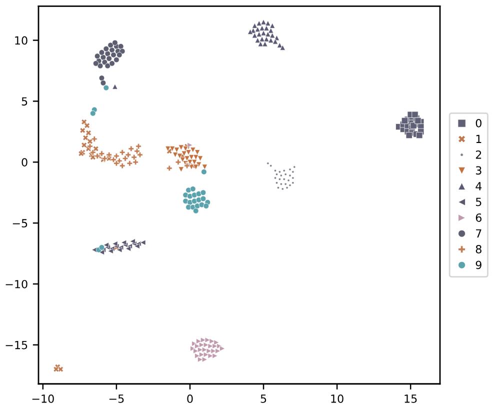 The width and height of the screenshot is (500, 411). What do you see at coordinates (479, 154) in the screenshot?
I see `legend-label: 2` at bounding box center [479, 154].